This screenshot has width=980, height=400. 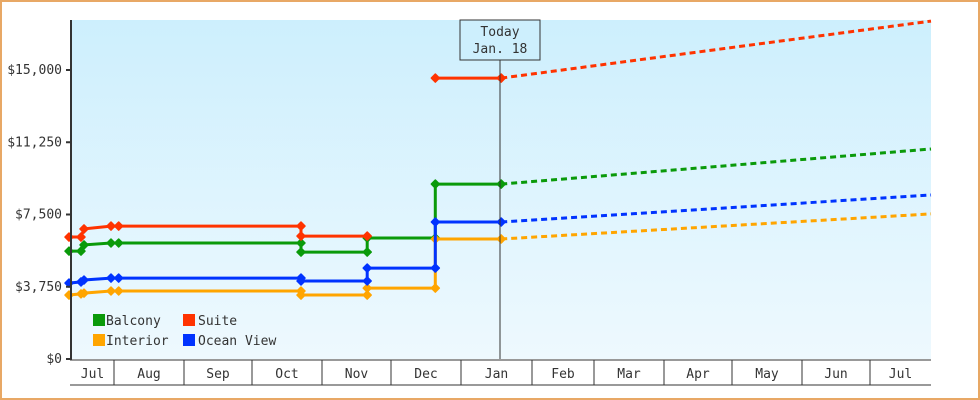 I want to click on x-month-label: Nov, so click(x=357, y=374).